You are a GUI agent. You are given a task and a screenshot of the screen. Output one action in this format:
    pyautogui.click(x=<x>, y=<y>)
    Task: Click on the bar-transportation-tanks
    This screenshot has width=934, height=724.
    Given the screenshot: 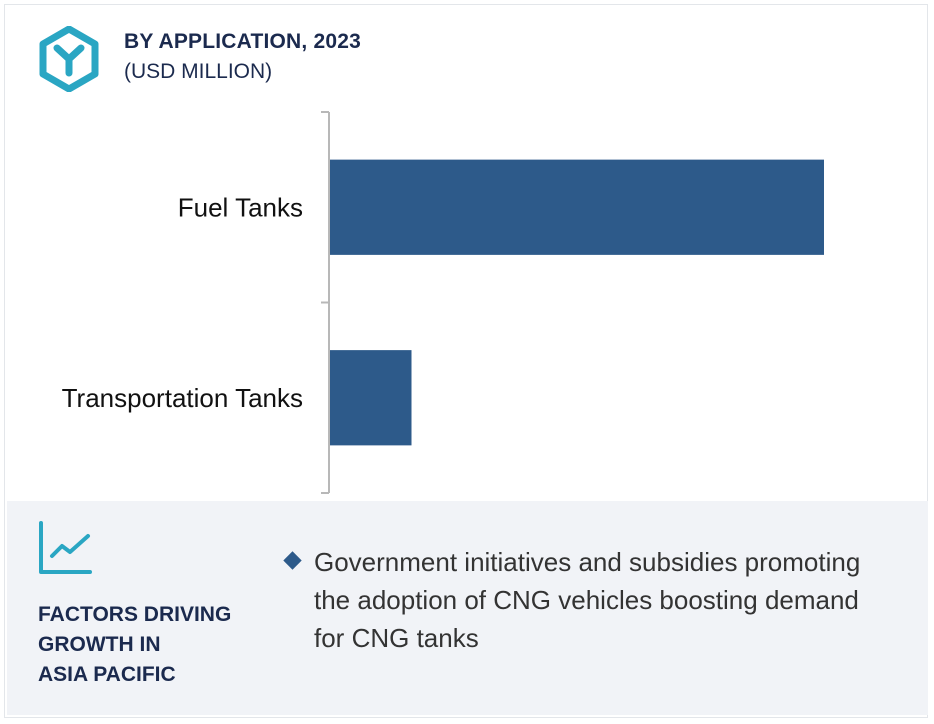 What is the action you would take?
    pyautogui.click(x=371, y=398)
    